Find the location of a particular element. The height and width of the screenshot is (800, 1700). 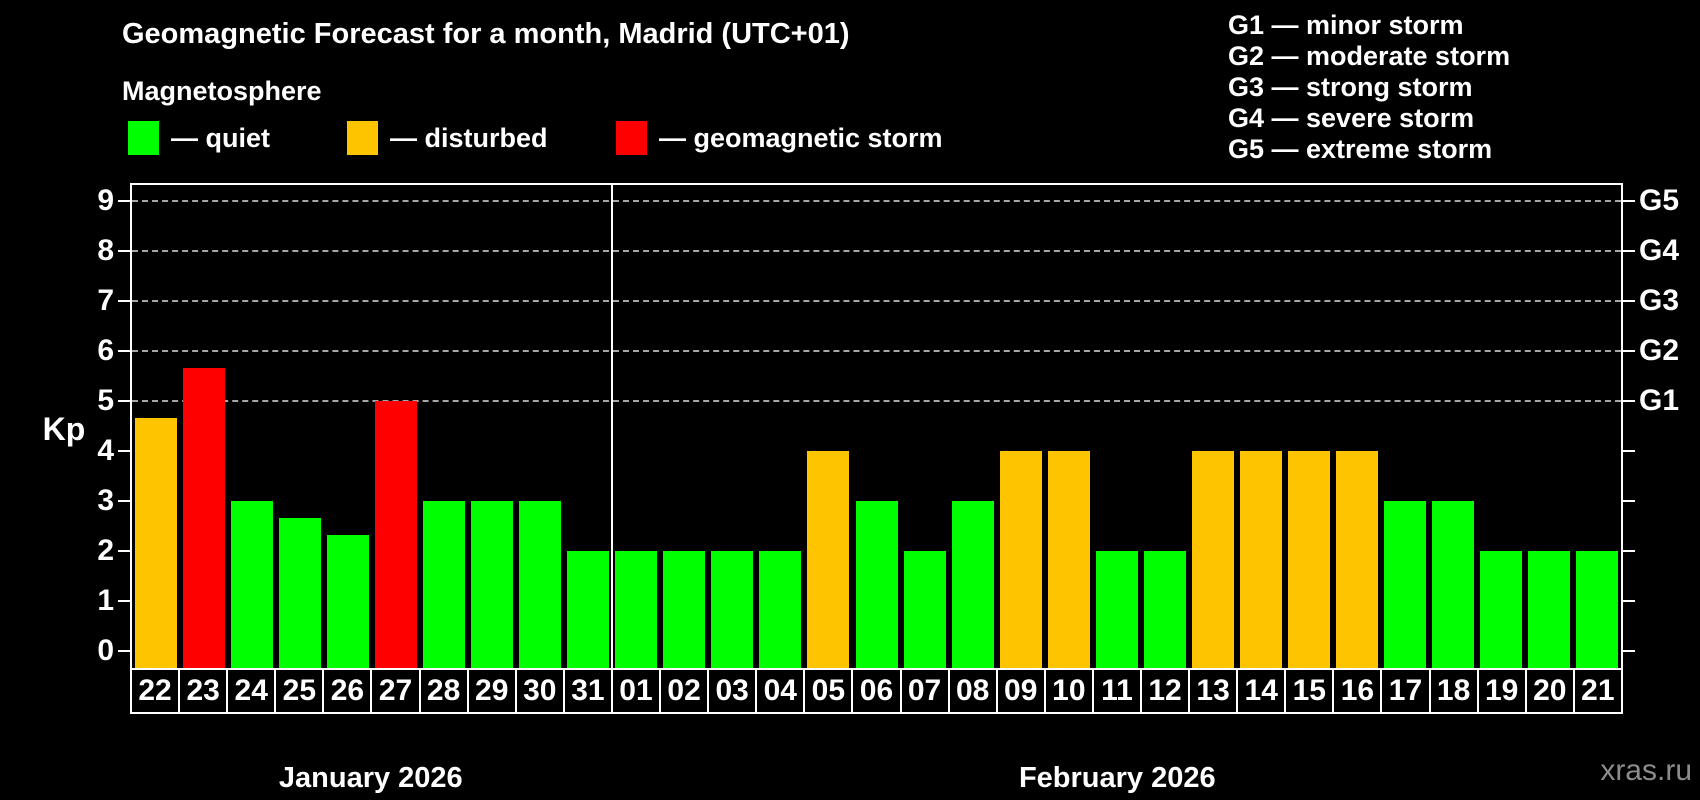

day-label: 09 is located at coordinates (1019, 691).